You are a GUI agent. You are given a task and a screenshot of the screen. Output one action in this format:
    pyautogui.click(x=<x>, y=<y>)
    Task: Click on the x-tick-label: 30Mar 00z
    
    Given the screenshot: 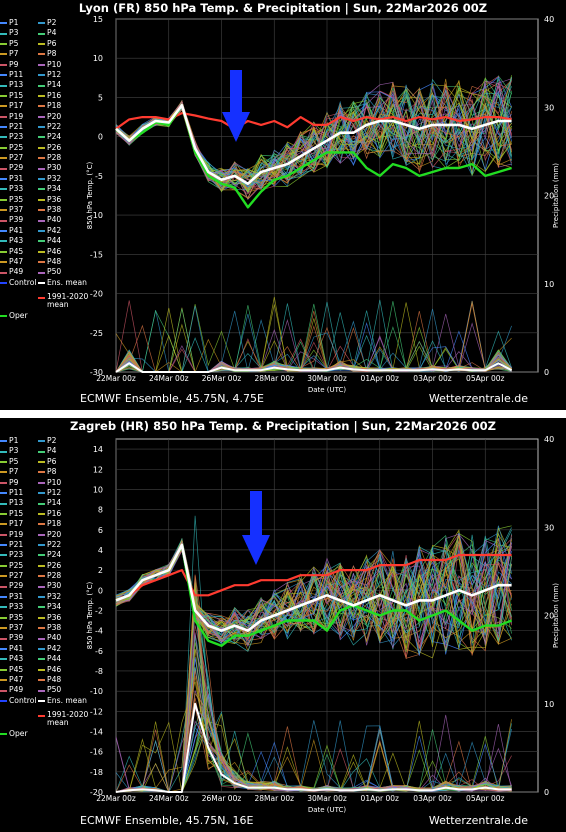 What is the action you would take?
    pyautogui.click(x=327, y=798)
    